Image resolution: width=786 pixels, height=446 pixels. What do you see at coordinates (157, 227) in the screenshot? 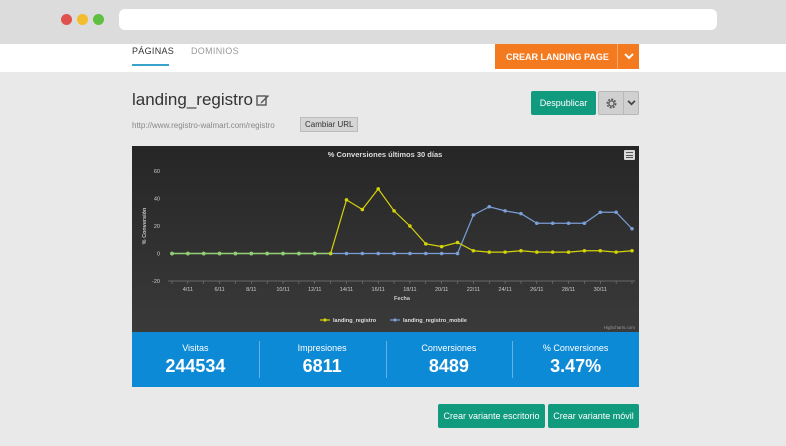
I see `y-tick-label: 20` at bounding box center [157, 227].